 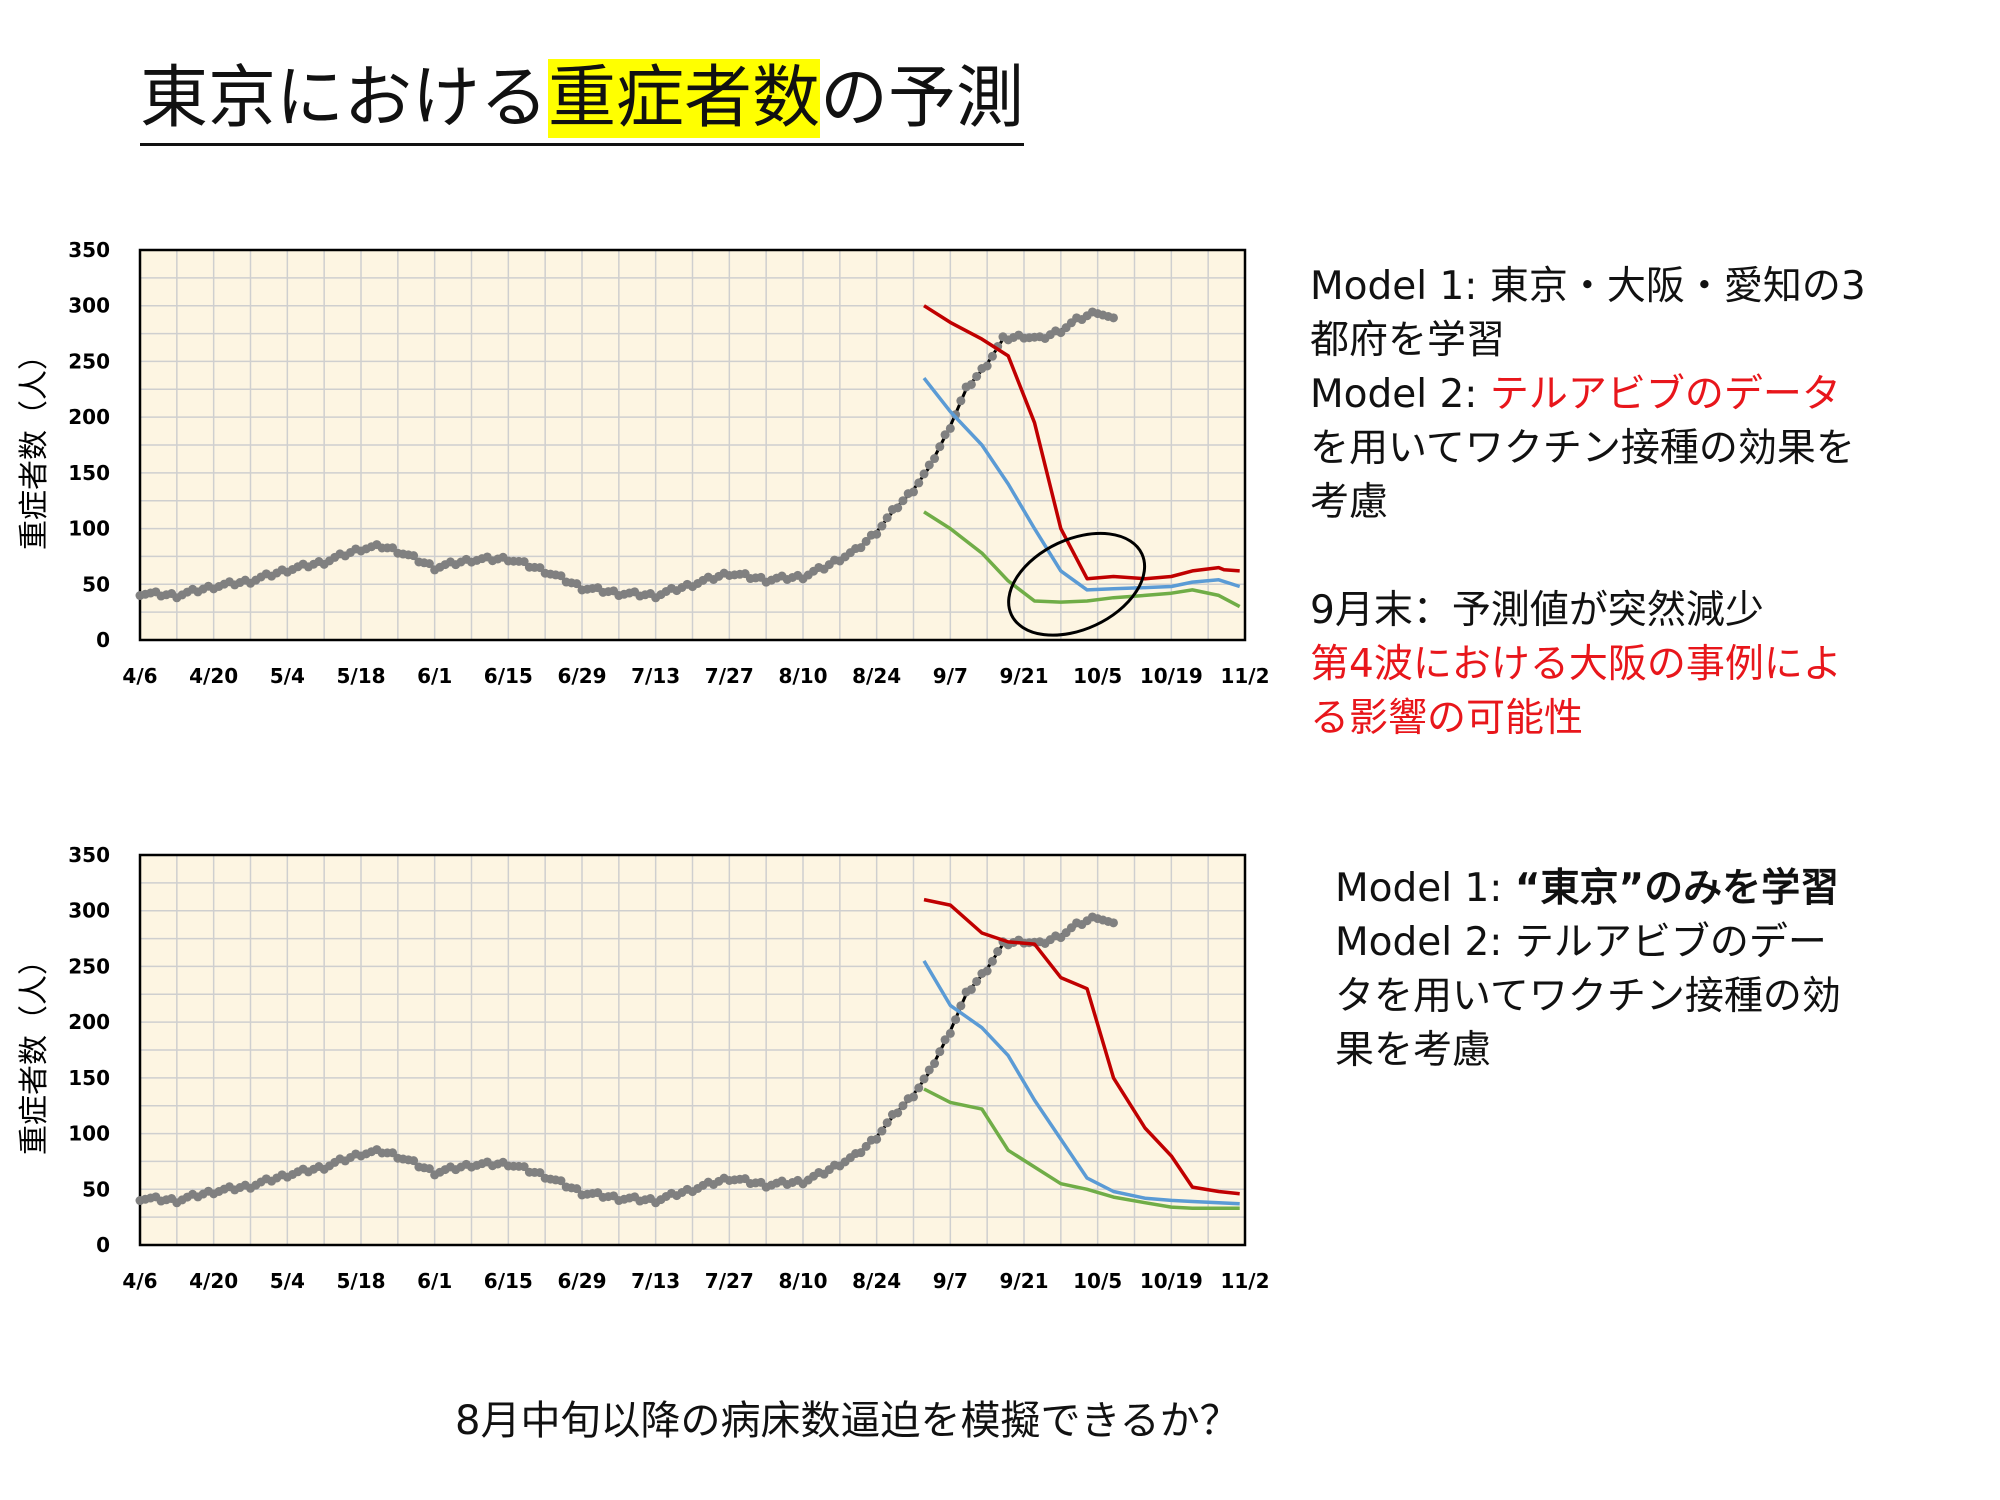 I want to click on top-chart-plot-border, so click(x=692, y=445).